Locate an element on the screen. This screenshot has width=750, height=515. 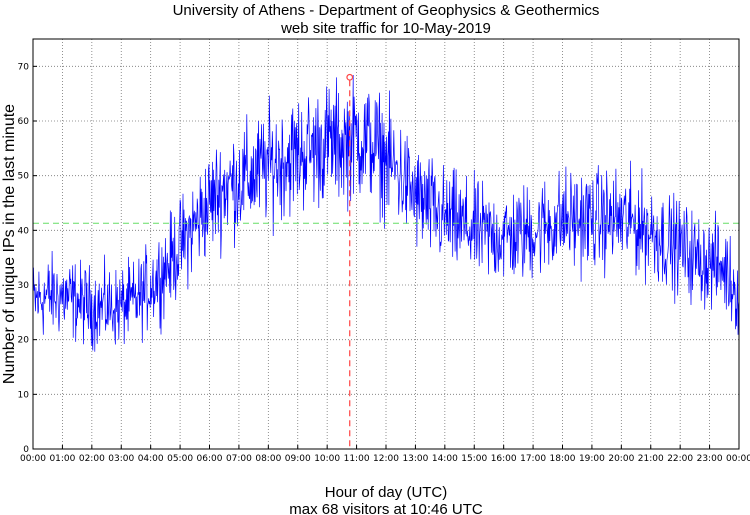
chart-subtitle: web site traffic for 10-May-2019 is located at coordinates (385, 28).